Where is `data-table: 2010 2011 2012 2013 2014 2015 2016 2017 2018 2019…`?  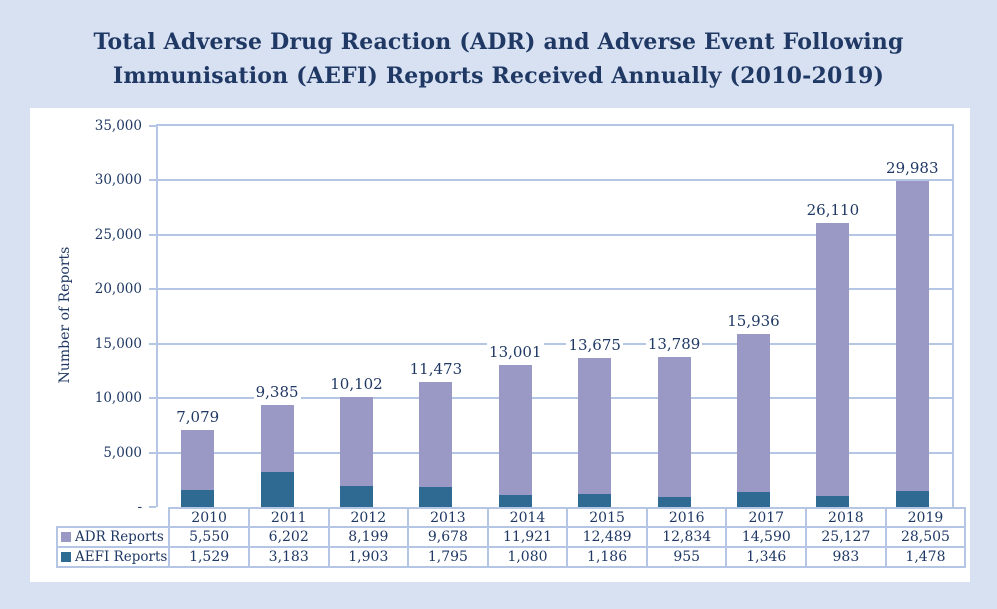 data-table: 2010 2011 2012 2013 2014 2015 2016 2017 2018 2019… is located at coordinates (511, 537).